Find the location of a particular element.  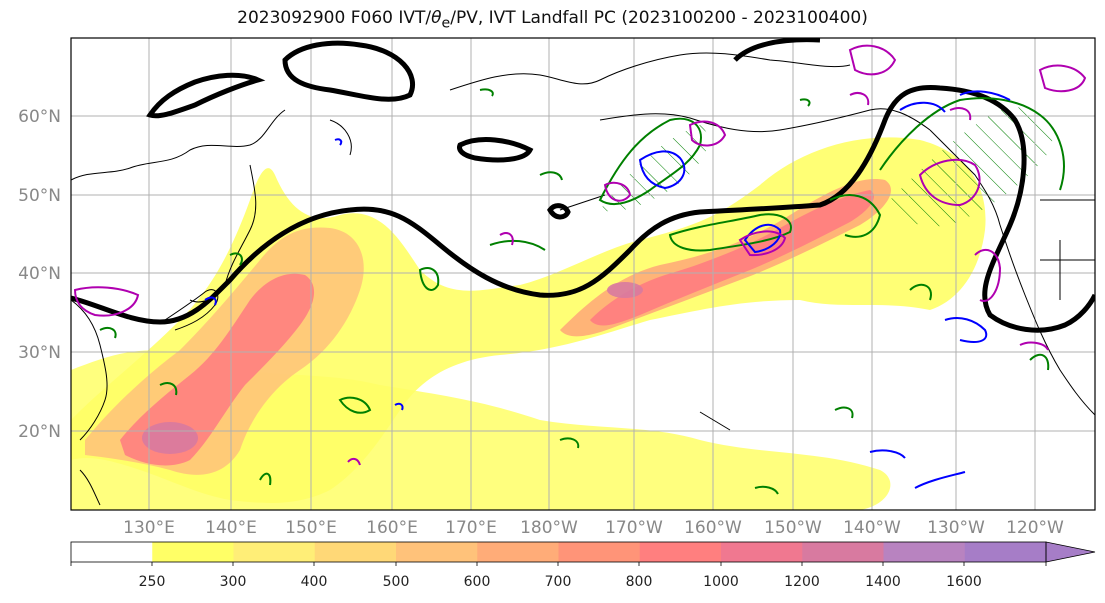

theta-e-contour-west is located at coordinates (106, 301).